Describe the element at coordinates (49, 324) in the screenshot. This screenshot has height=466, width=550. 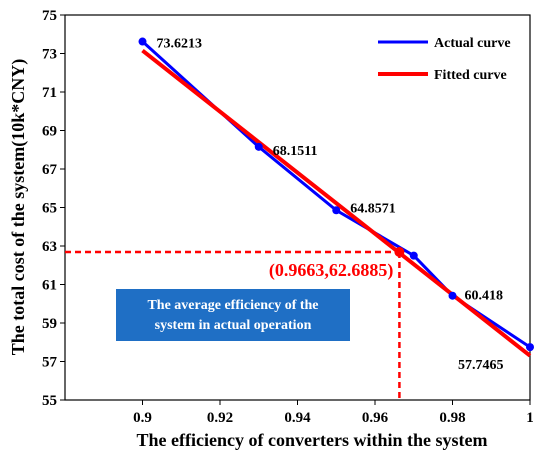
I see `y-tick-label: 59` at that location.